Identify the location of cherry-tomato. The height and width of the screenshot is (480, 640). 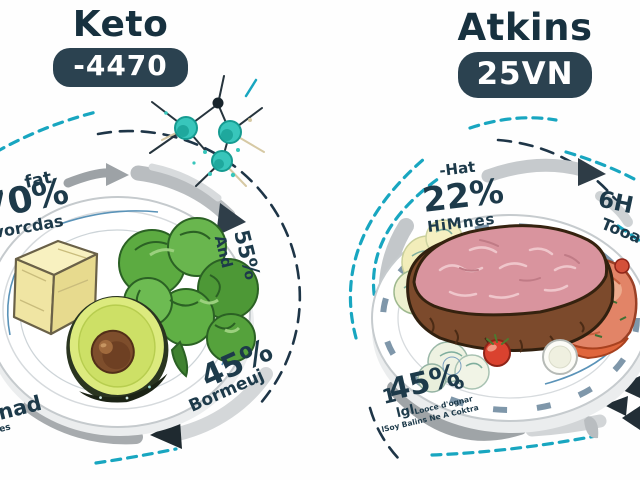
(497, 350).